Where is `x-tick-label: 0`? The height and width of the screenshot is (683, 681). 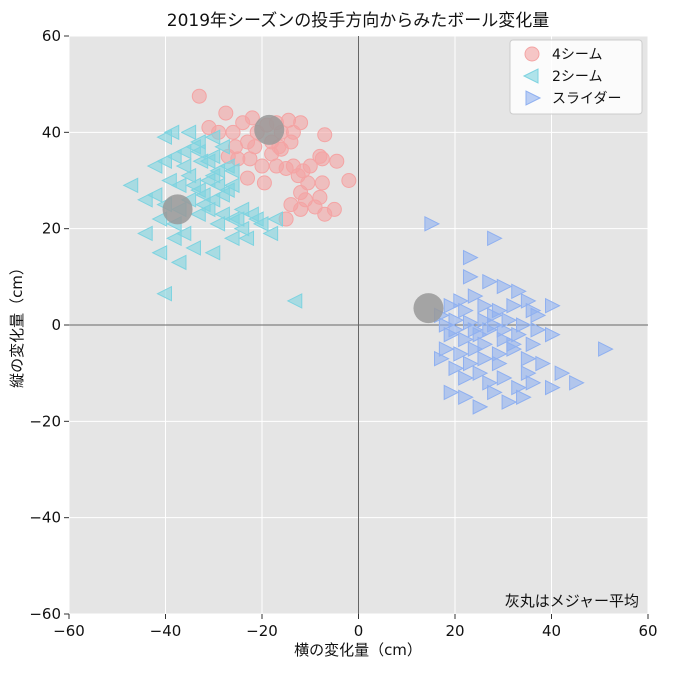
x-tick-label: 0 is located at coordinates (359, 631).